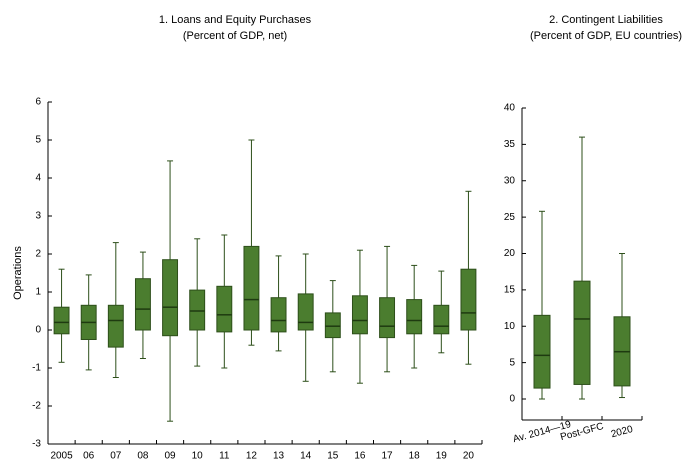 The width and height of the screenshot is (692, 472). Describe the element at coordinates (143, 456) in the screenshot. I see `x-tick-label: 08` at that location.